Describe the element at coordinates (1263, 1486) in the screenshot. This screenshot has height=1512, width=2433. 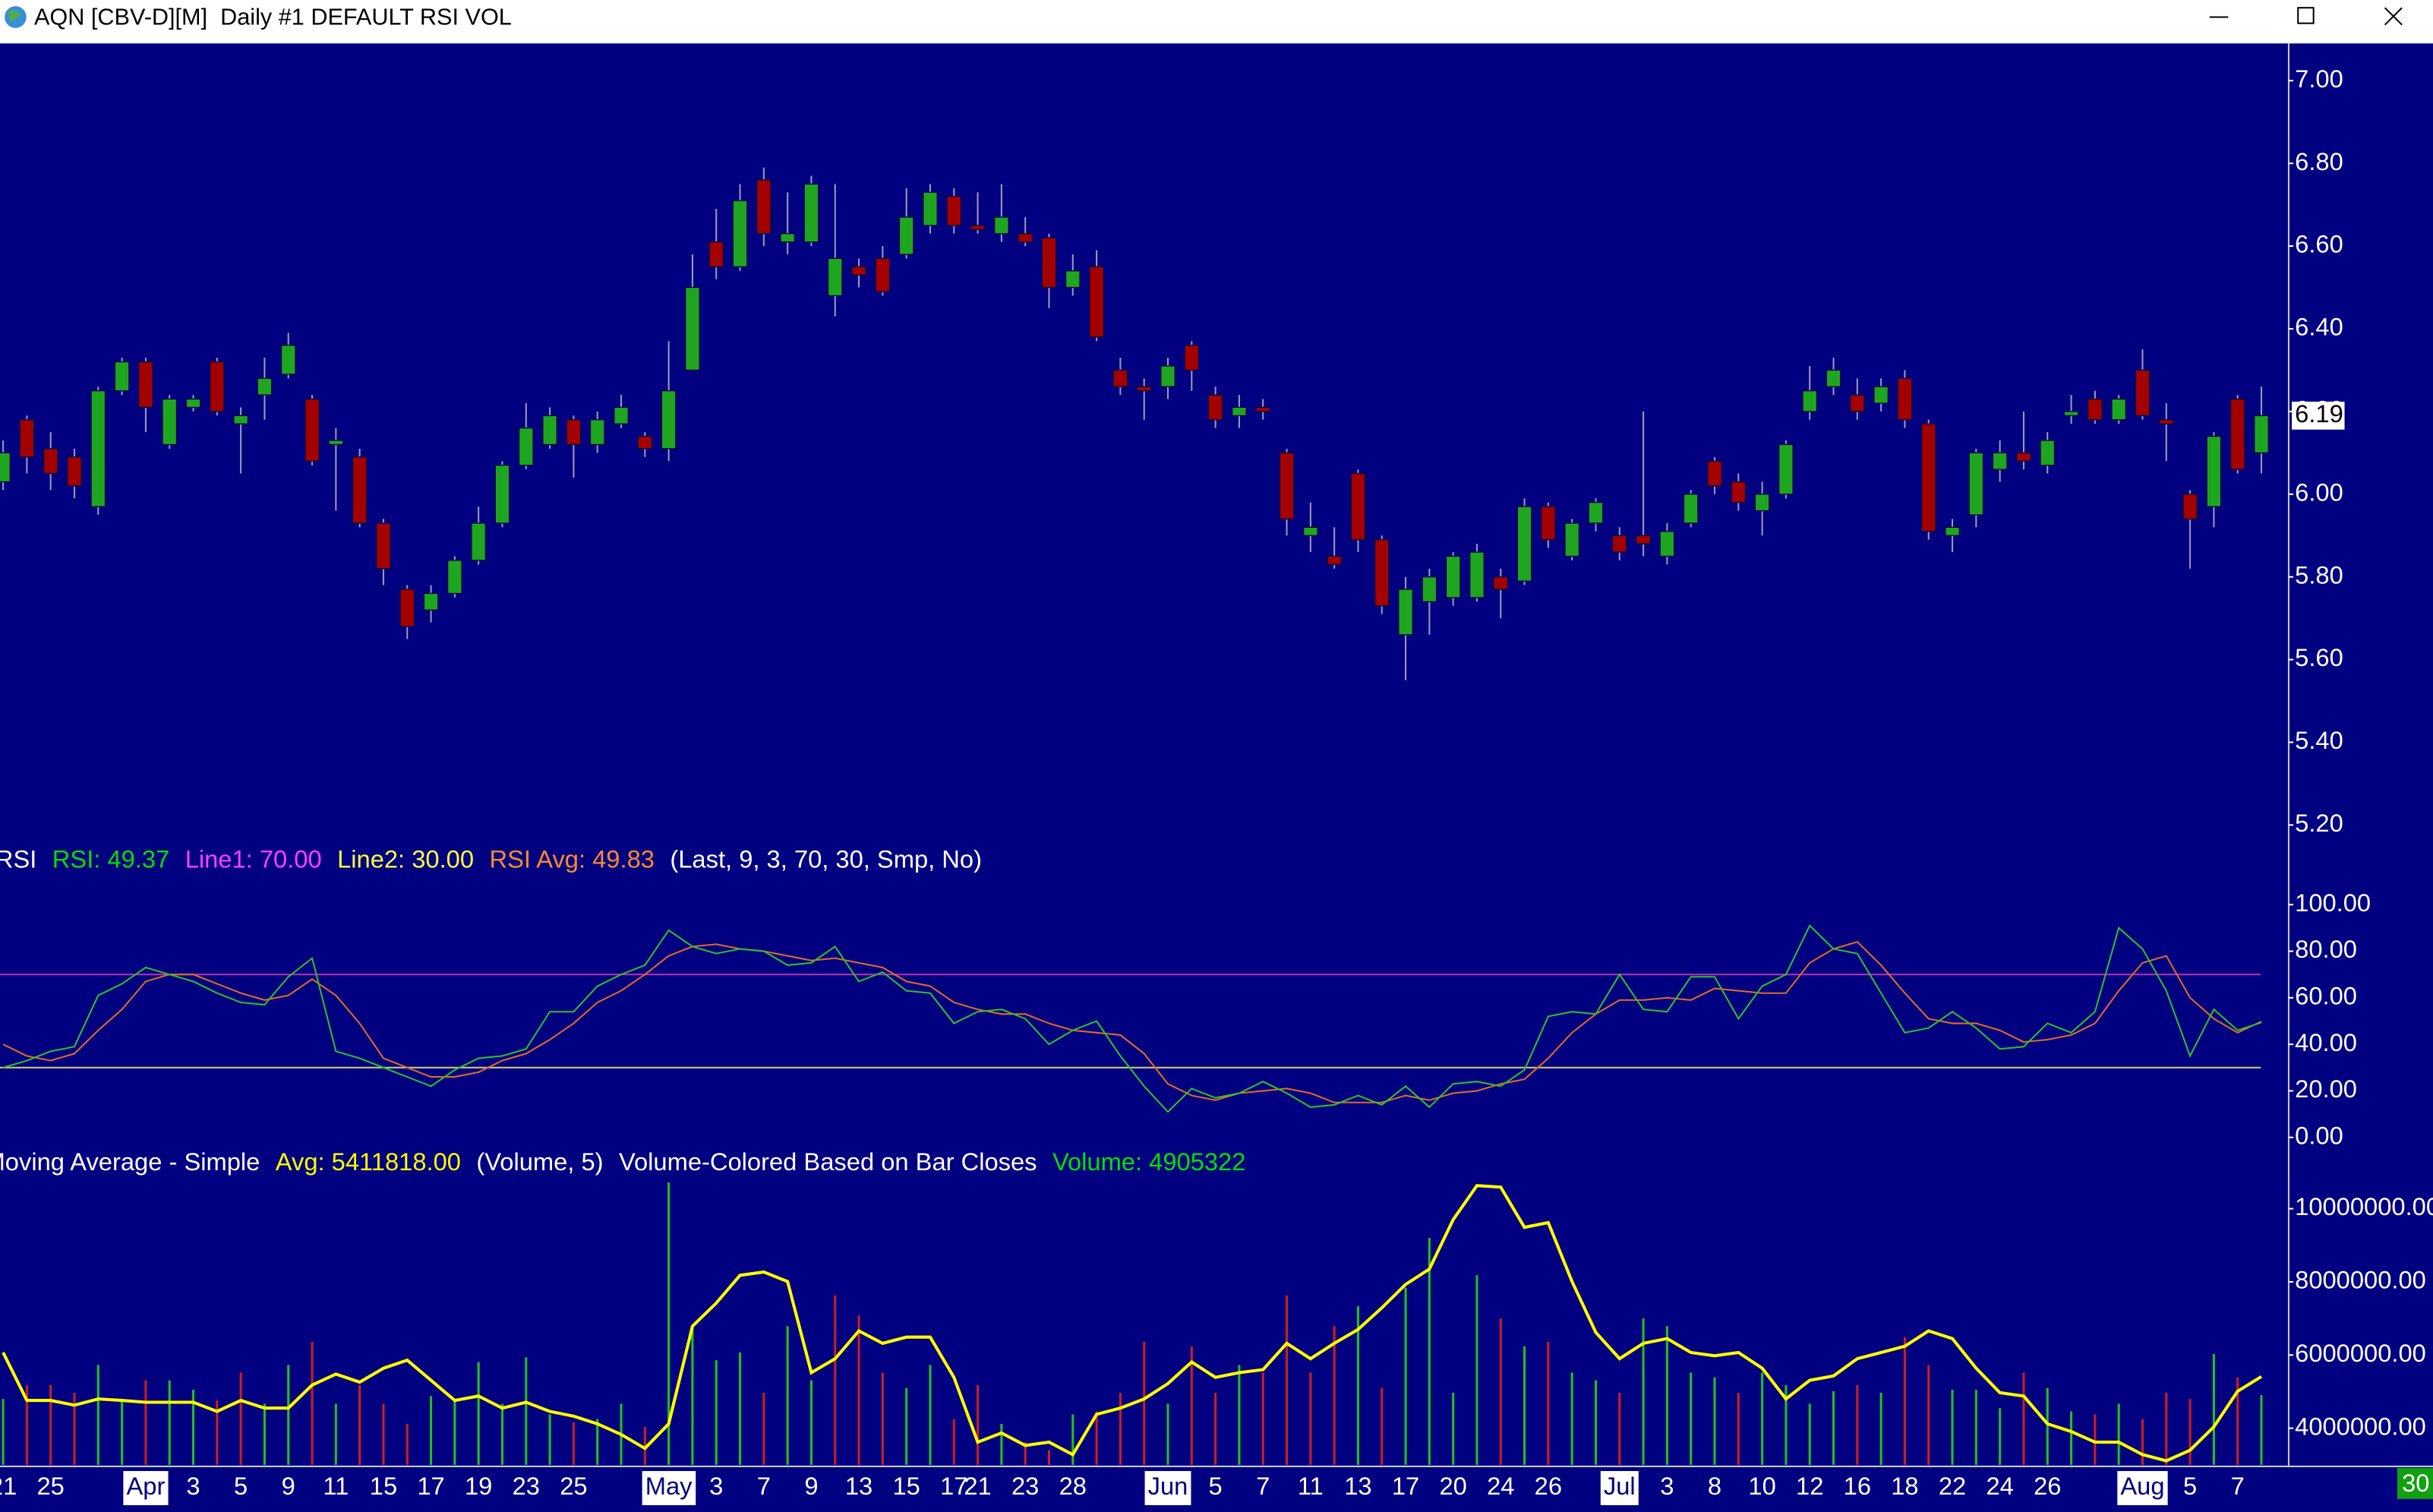
I see `x-tick-label: 7` at that location.